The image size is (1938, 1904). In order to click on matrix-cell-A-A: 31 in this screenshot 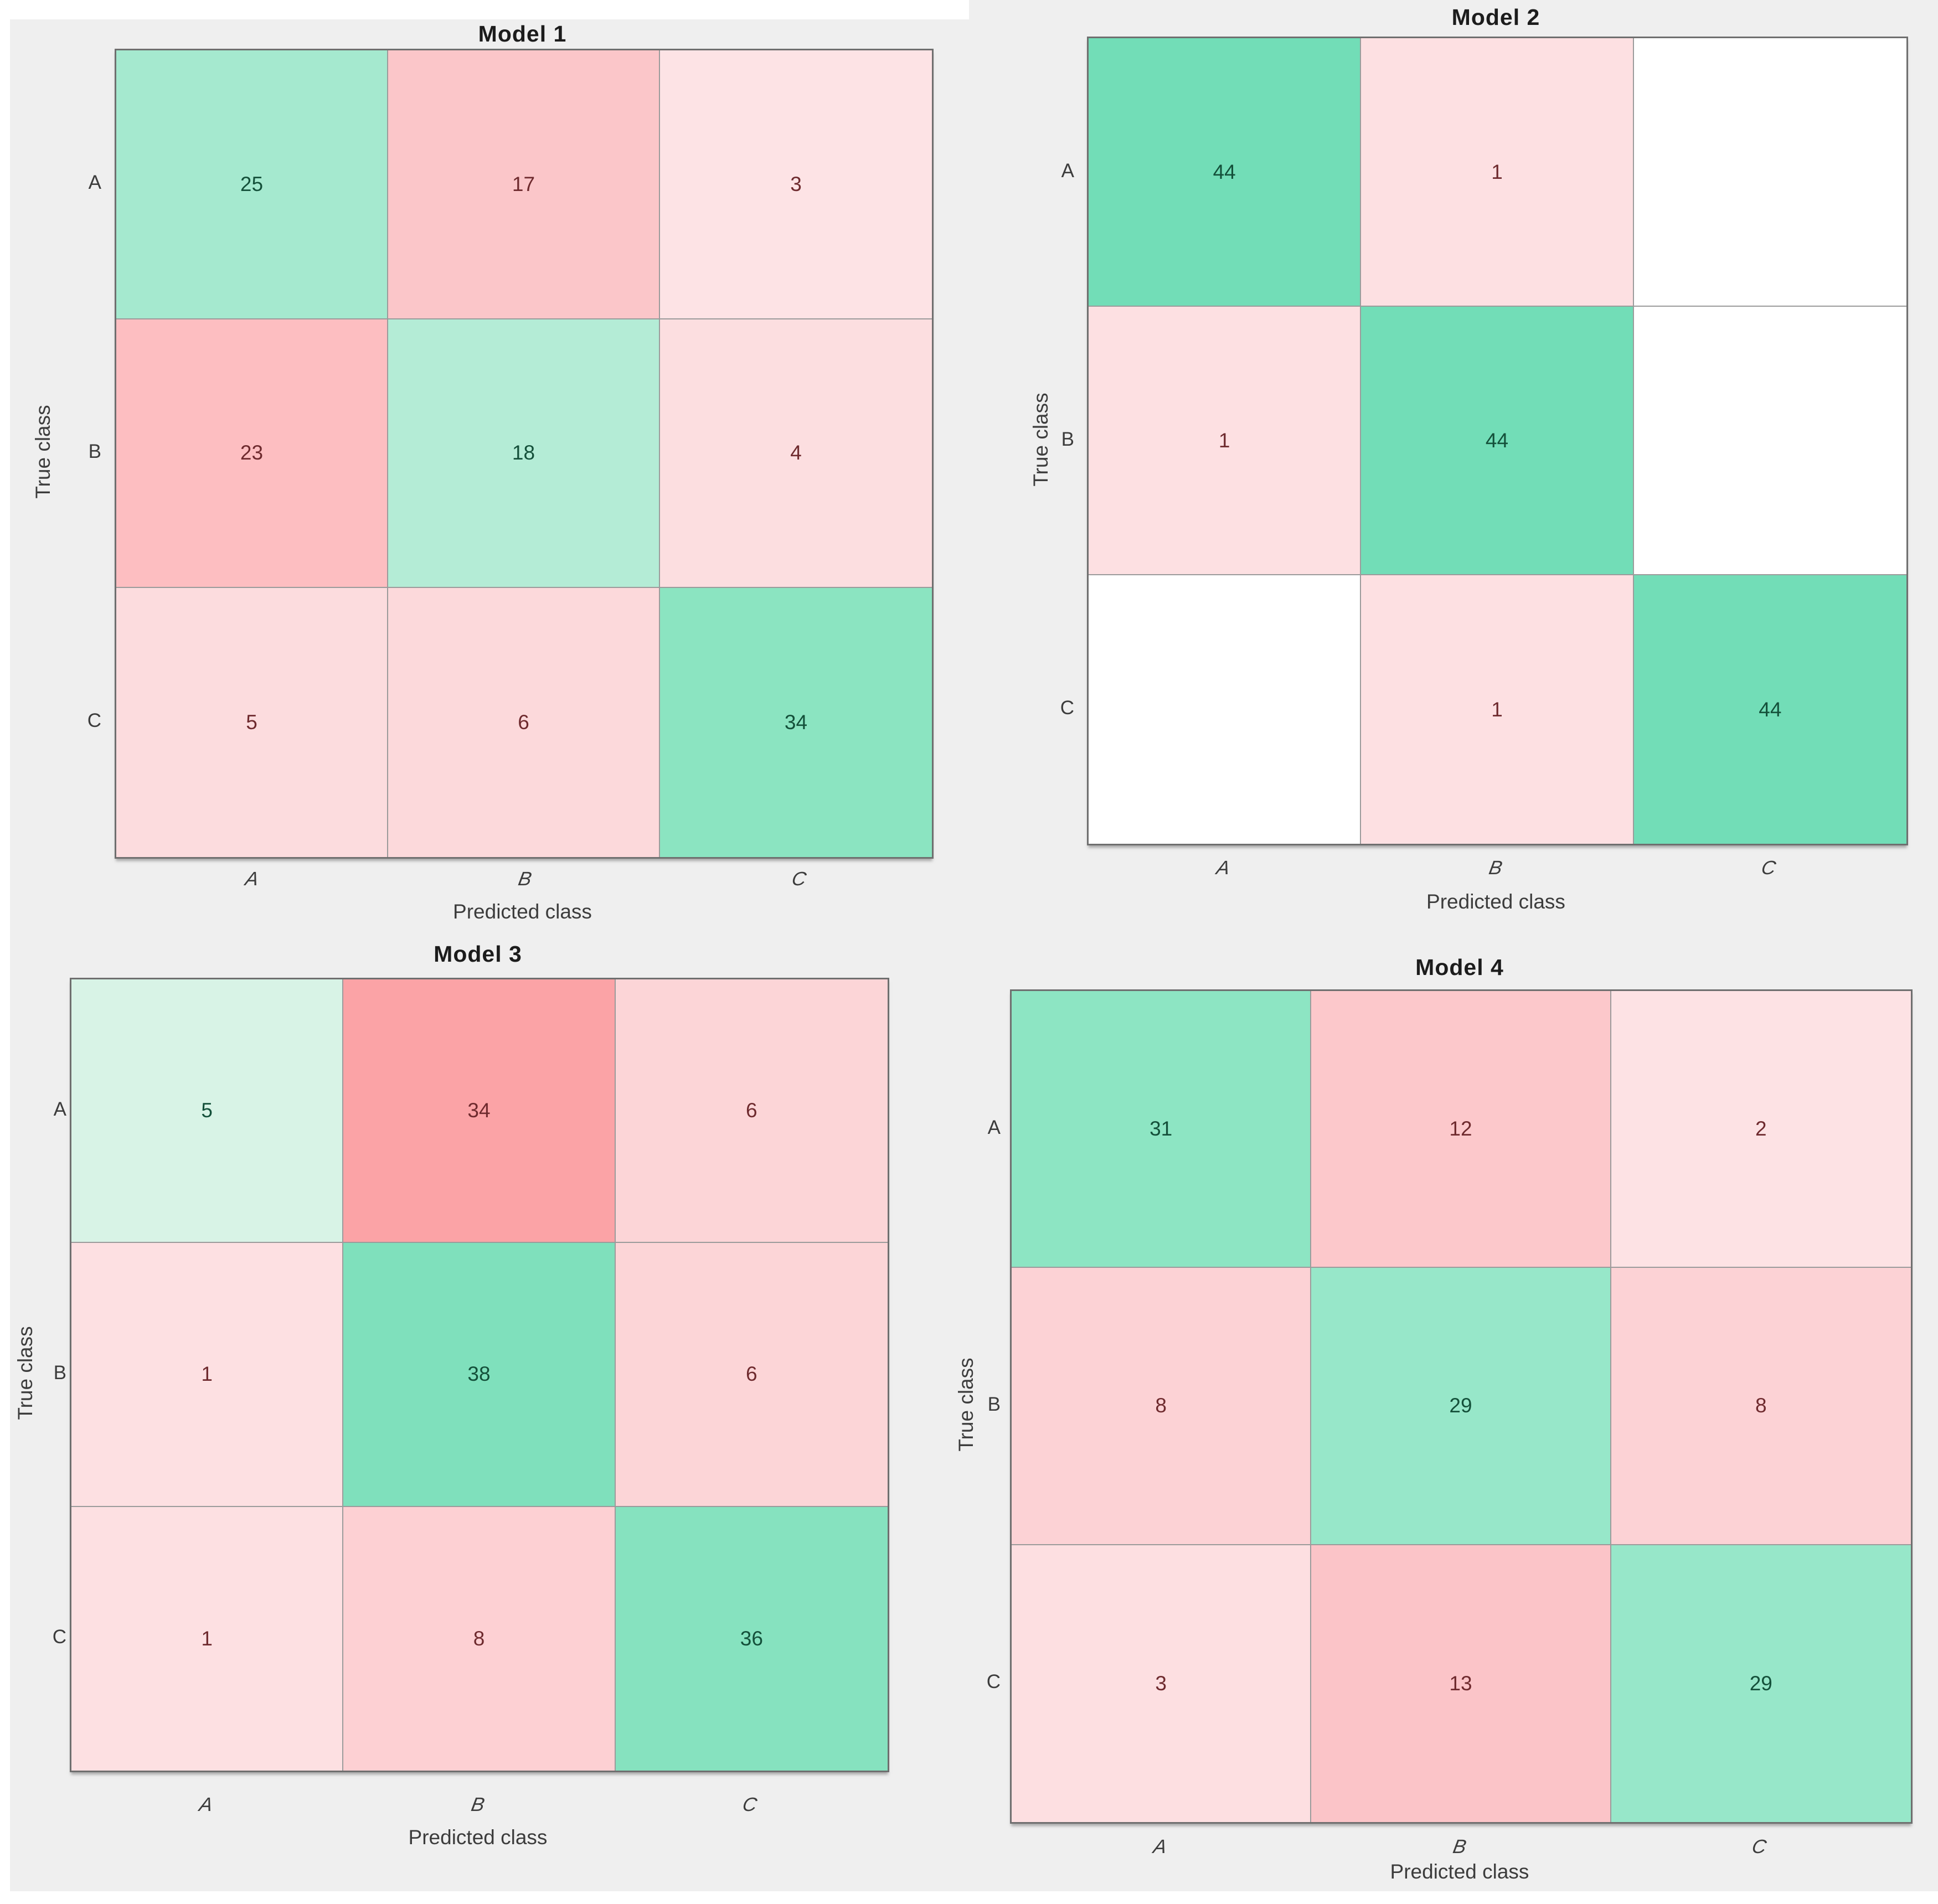, I will do `click(1162, 1129)`.